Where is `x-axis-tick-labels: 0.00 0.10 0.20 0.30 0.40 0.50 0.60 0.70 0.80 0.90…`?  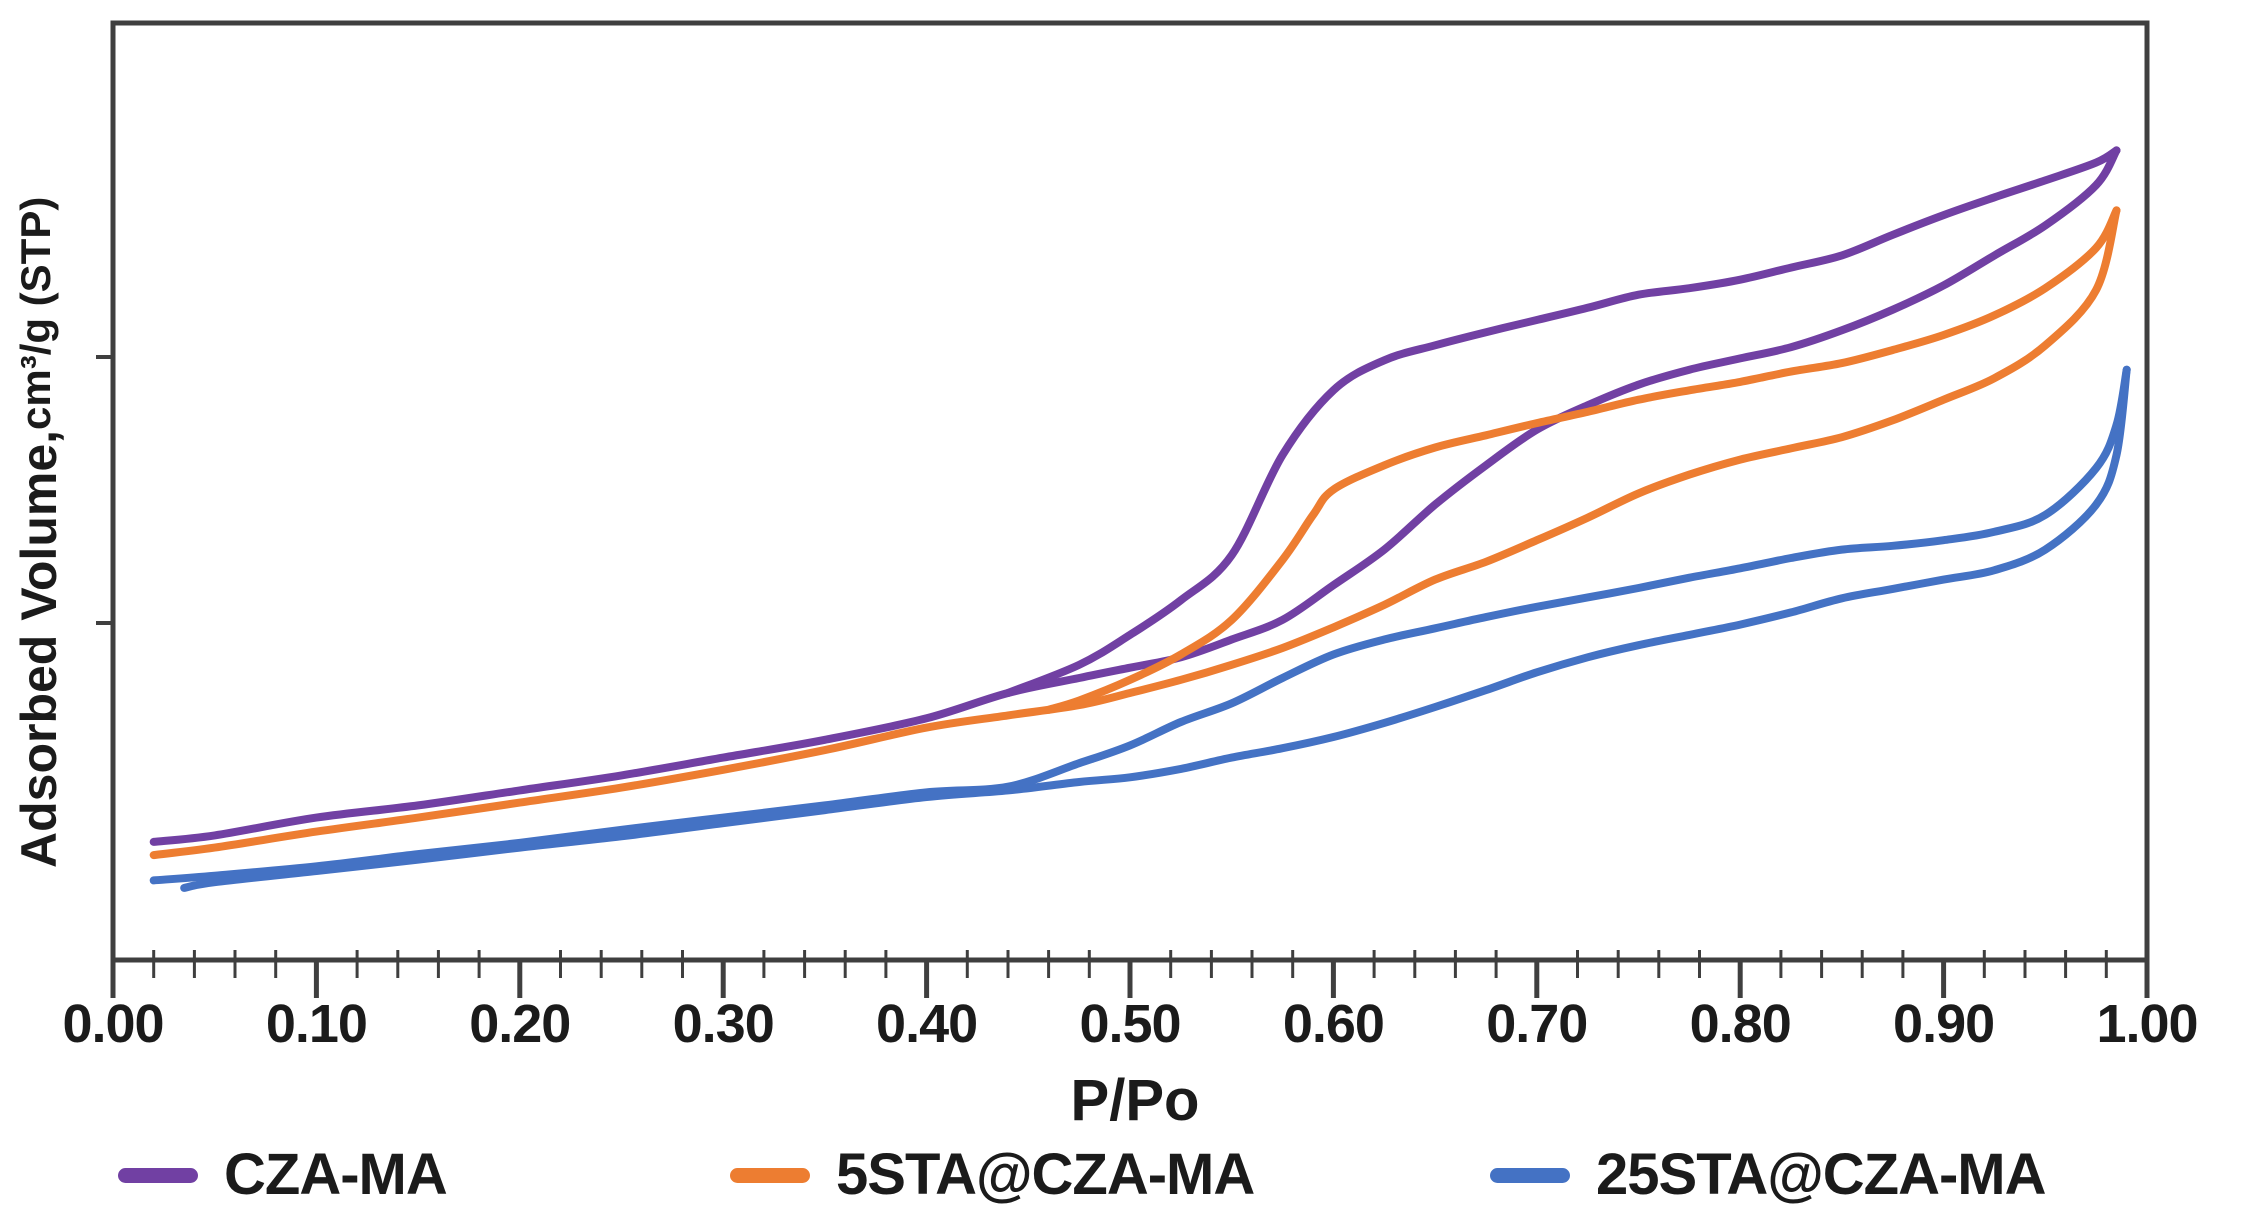 x-axis-tick-labels: 0.00 0.10 0.20 0.30 0.40 0.50 0.60 0.70 0.80 0.90… is located at coordinates (1130, 1024).